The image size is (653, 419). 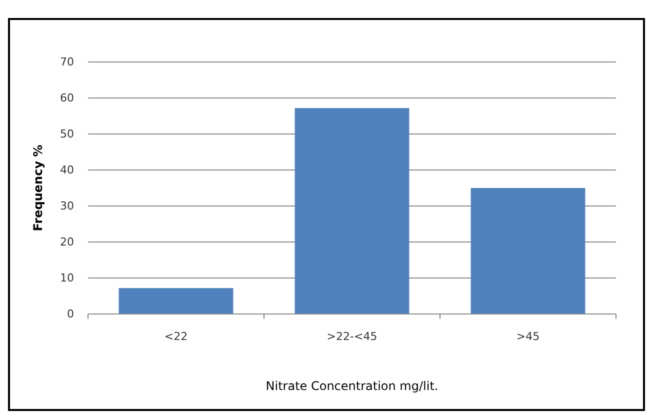 I want to click on x-axis-title: Nitrate Concentration mg/lit., so click(x=352, y=386).